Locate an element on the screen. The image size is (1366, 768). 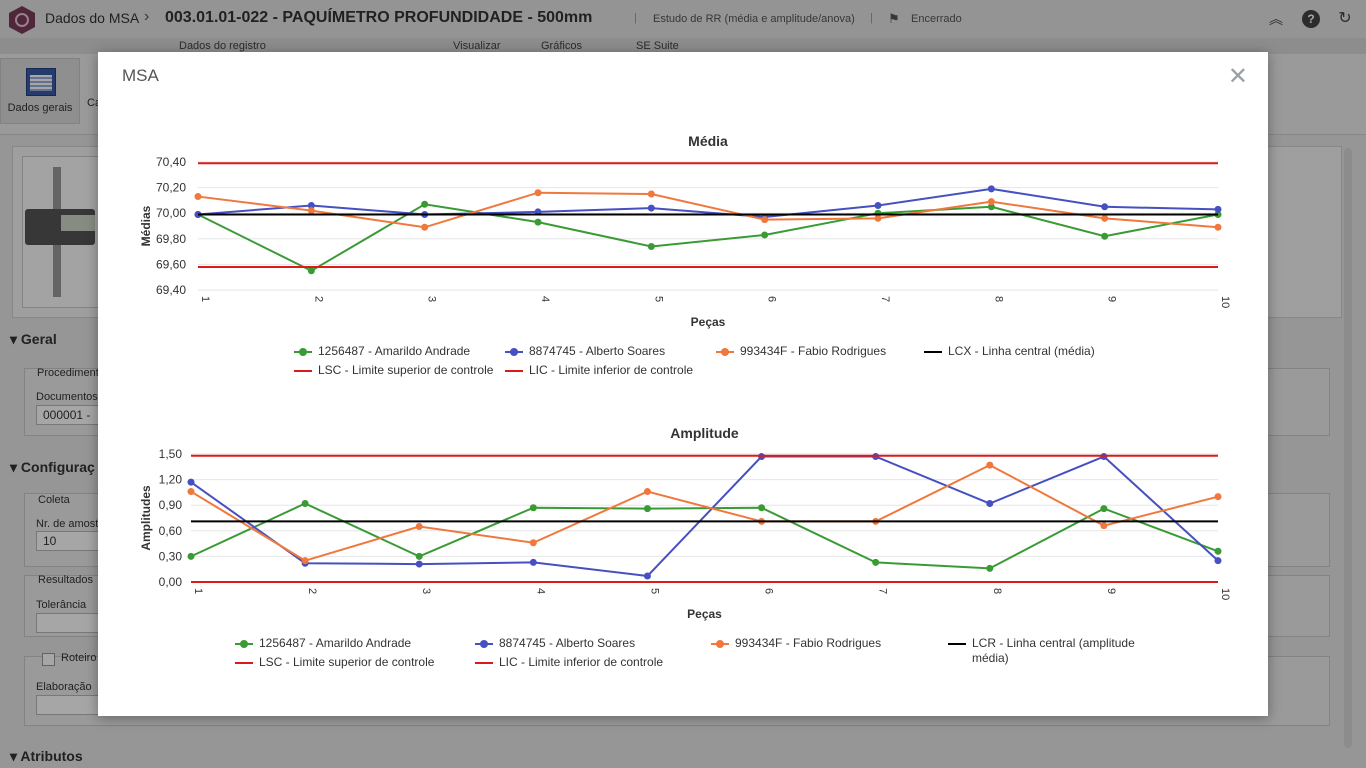
legend-label: 1256487 - Amarildo Andrade is located at coordinates (335, 643).